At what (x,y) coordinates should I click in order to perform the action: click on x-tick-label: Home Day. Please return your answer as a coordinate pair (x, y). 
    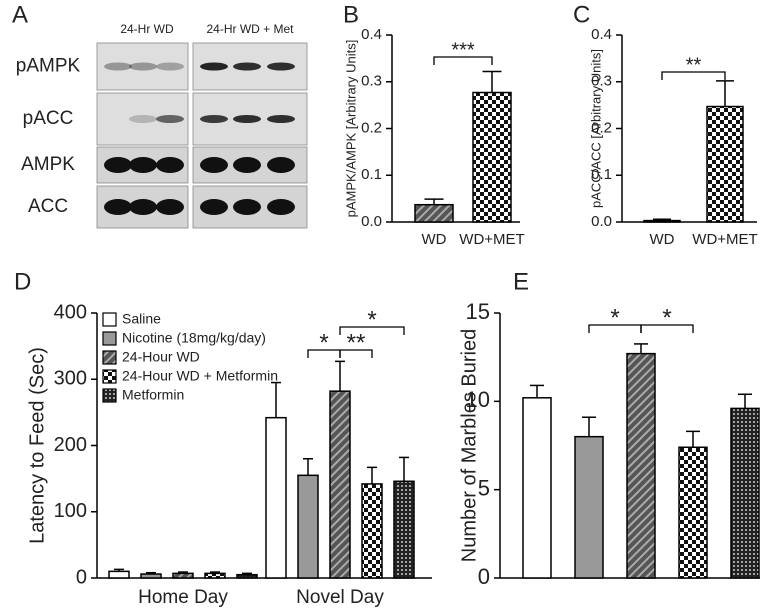
    Looking at the image, I should click on (183, 597).